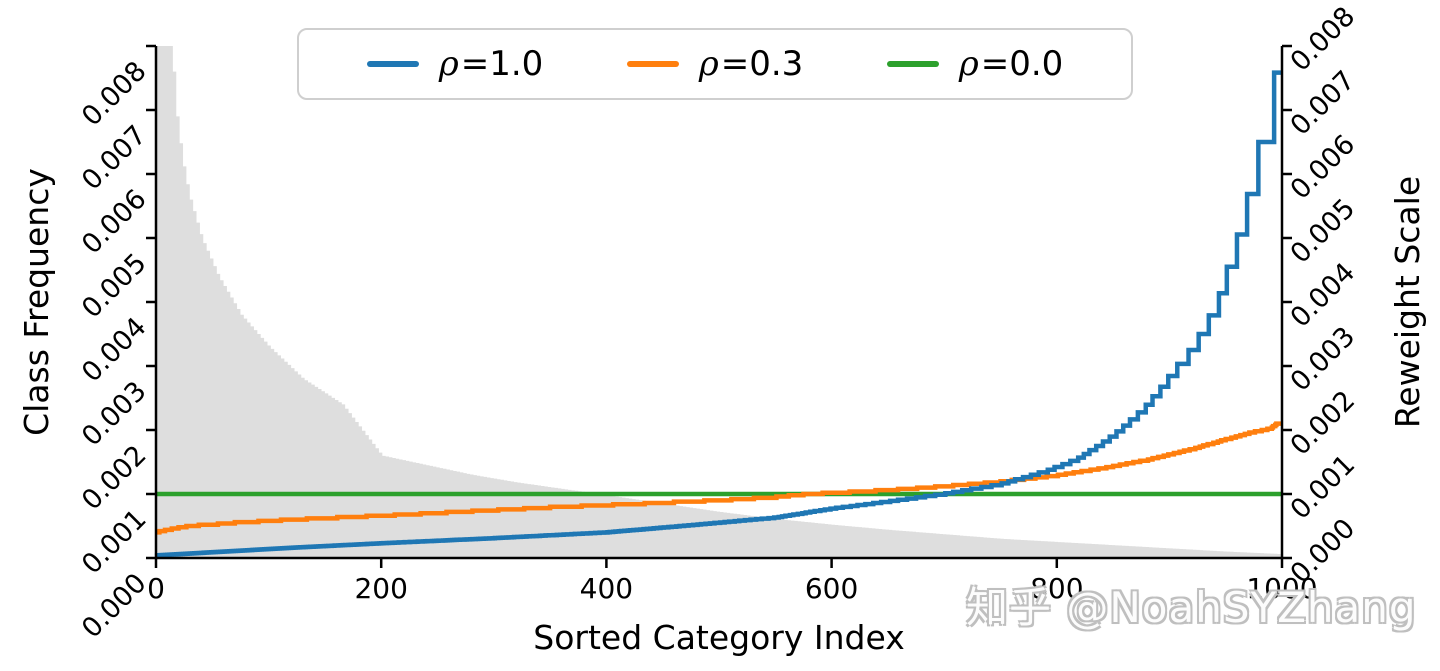 This screenshot has height=671, width=1440. What do you see at coordinates (1057, 588) in the screenshot?
I see `x-tick-label-800: 800` at bounding box center [1057, 588].